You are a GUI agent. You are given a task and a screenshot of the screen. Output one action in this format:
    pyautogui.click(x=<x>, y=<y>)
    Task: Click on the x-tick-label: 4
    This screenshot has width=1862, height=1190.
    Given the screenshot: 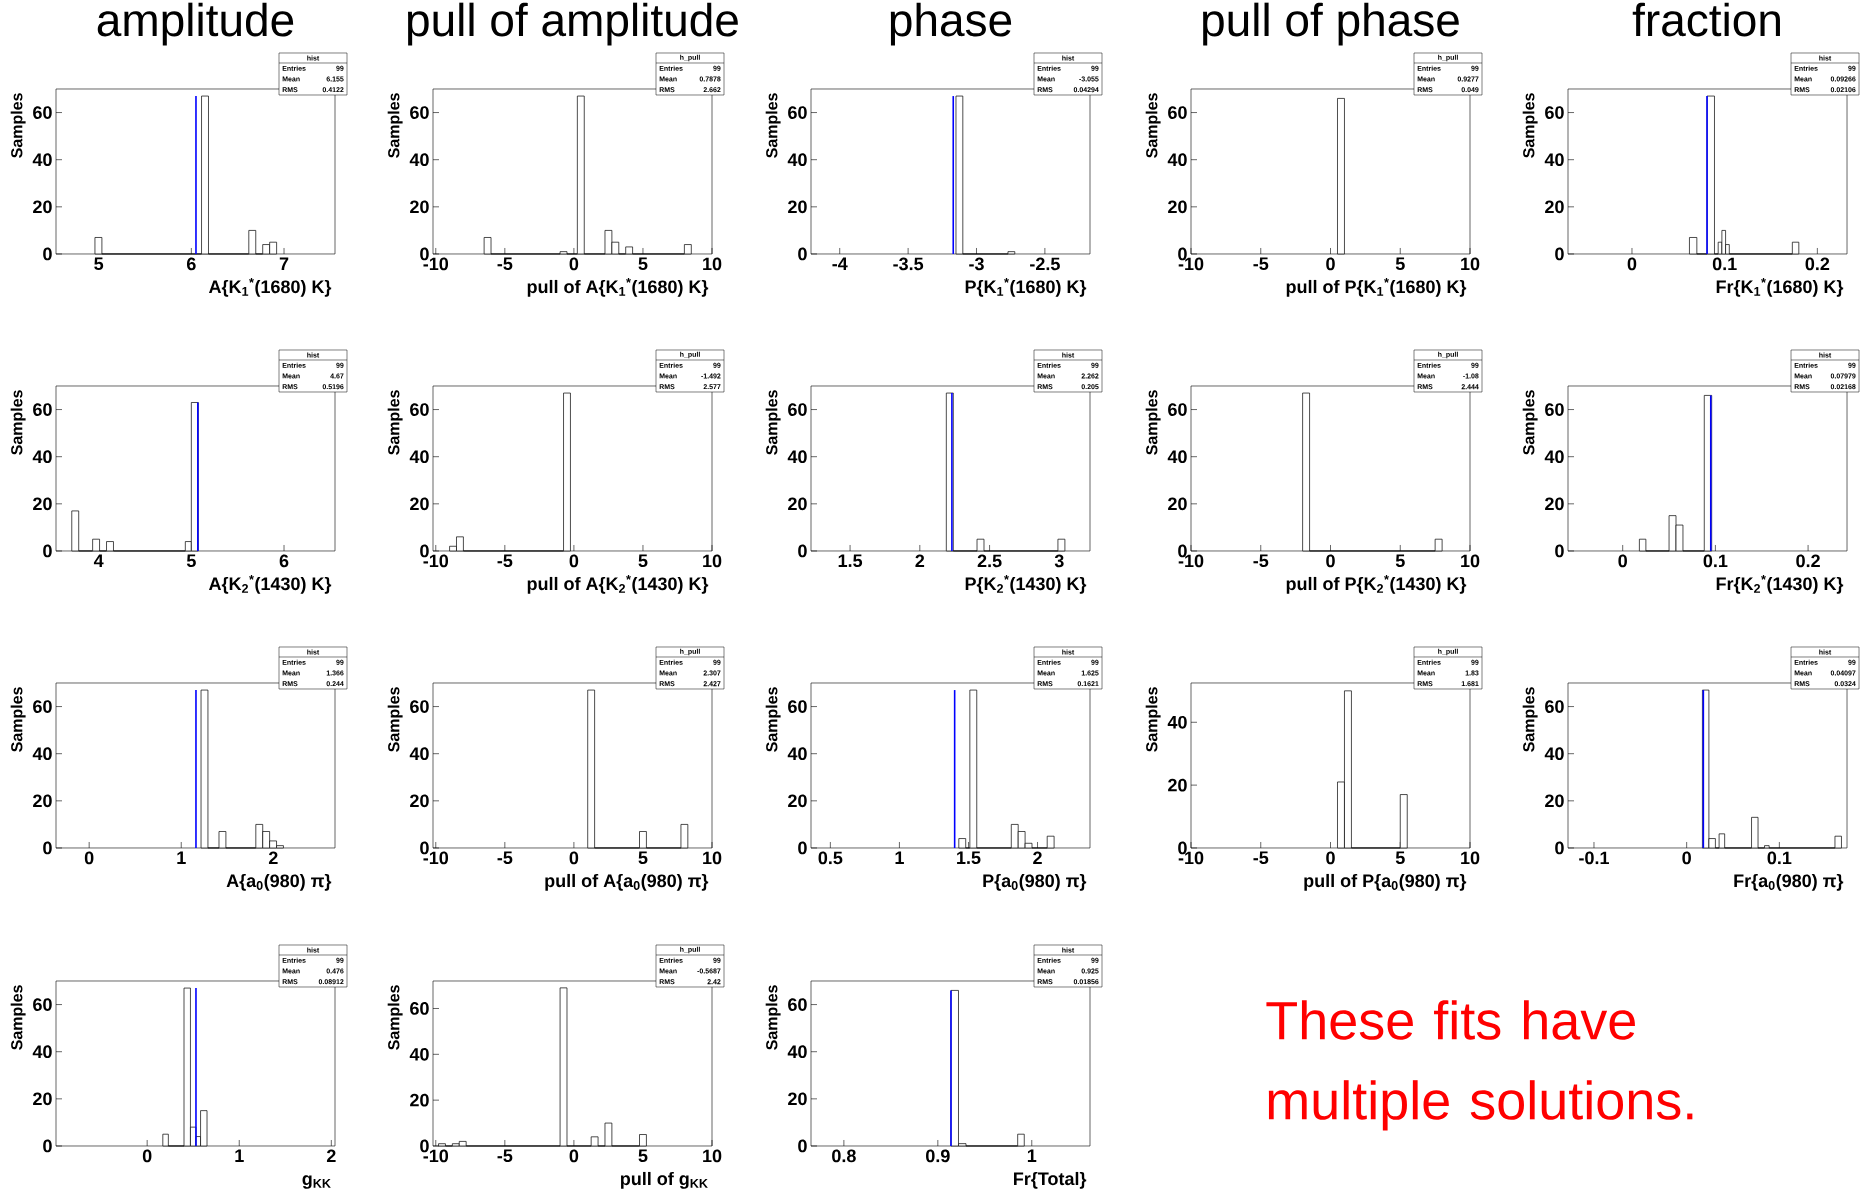 What is the action you would take?
    pyautogui.click(x=98, y=560)
    